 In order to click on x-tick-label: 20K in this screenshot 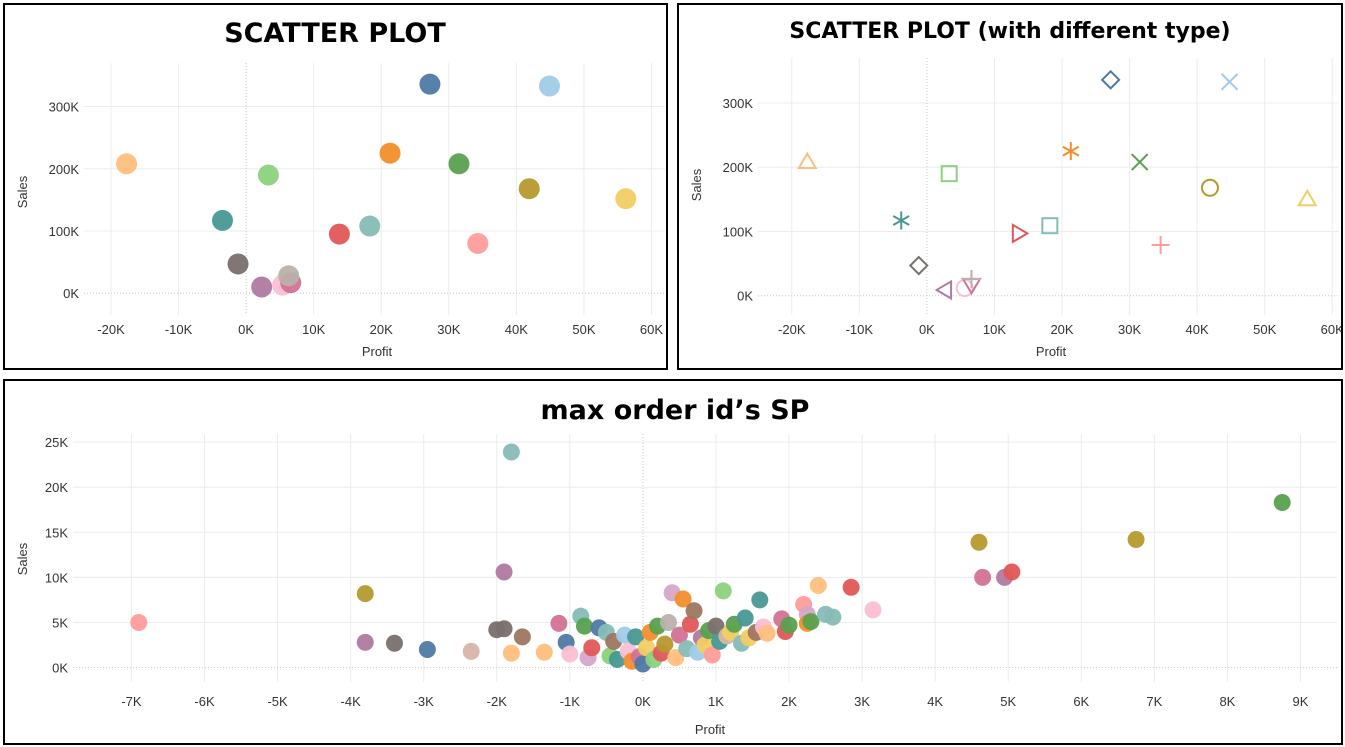, I will do `click(1061, 329)`.